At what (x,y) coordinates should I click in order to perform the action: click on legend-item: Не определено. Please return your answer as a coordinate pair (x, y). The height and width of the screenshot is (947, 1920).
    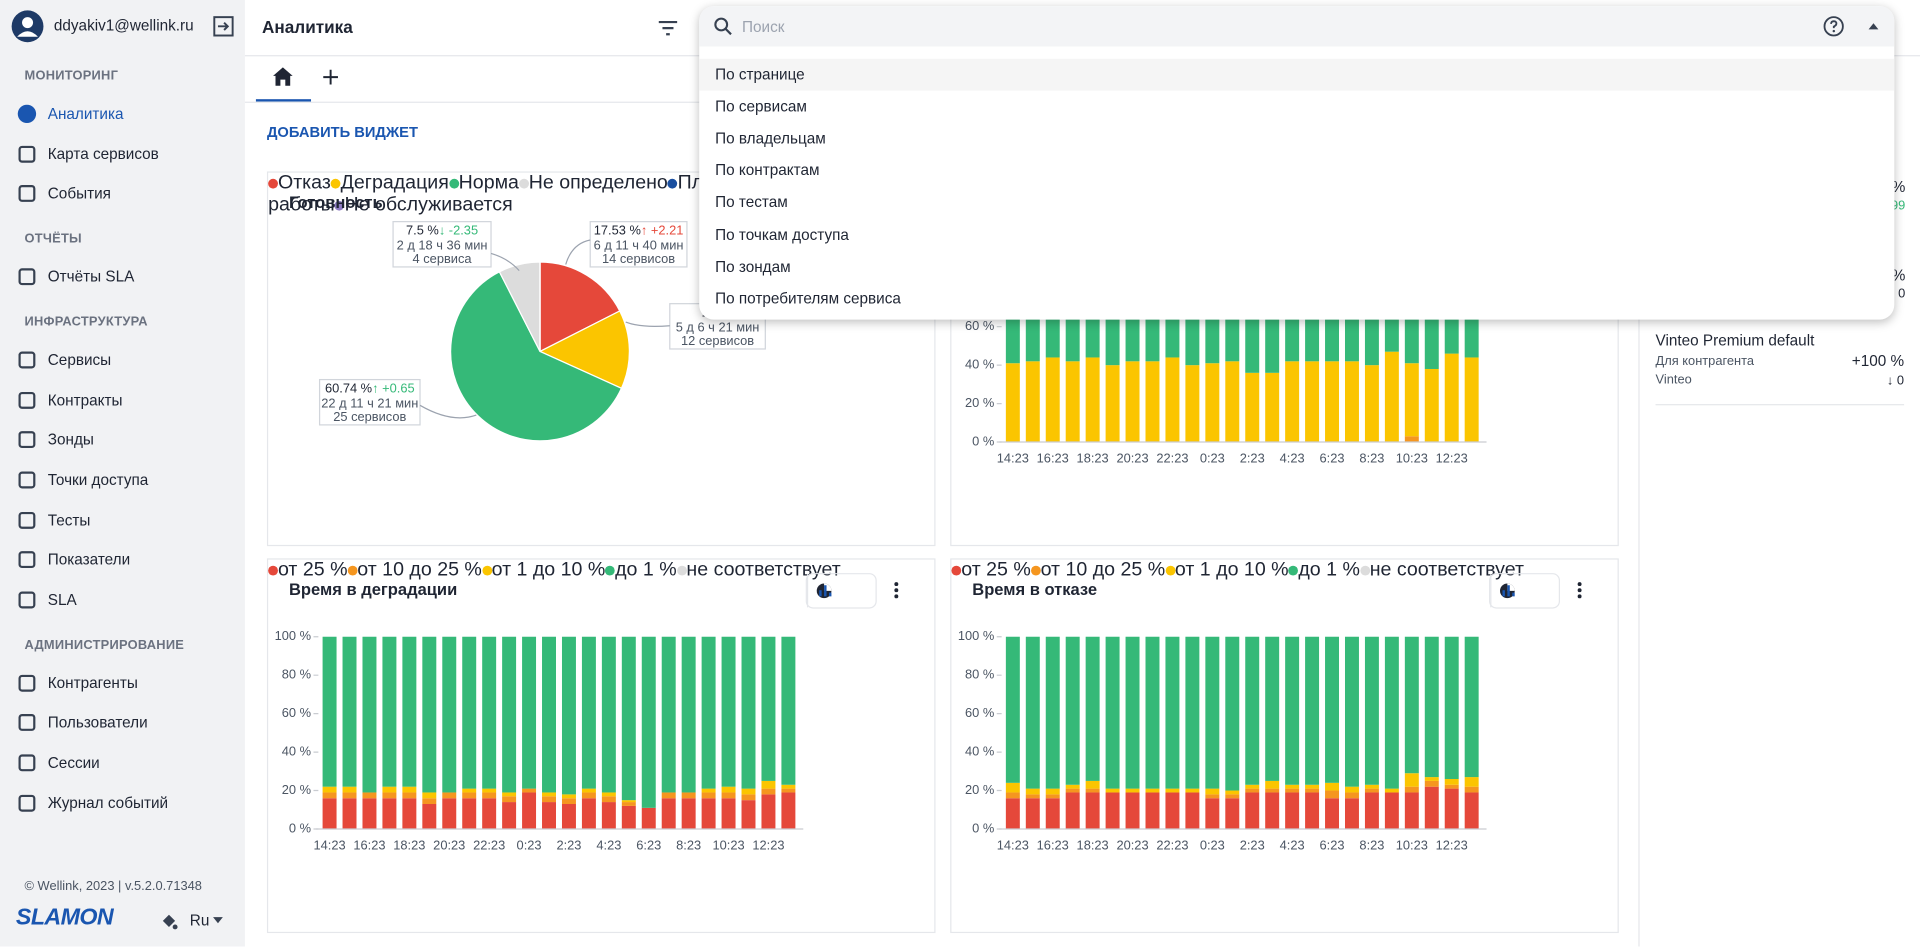
    Looking at the image, I should click on (593, 183).